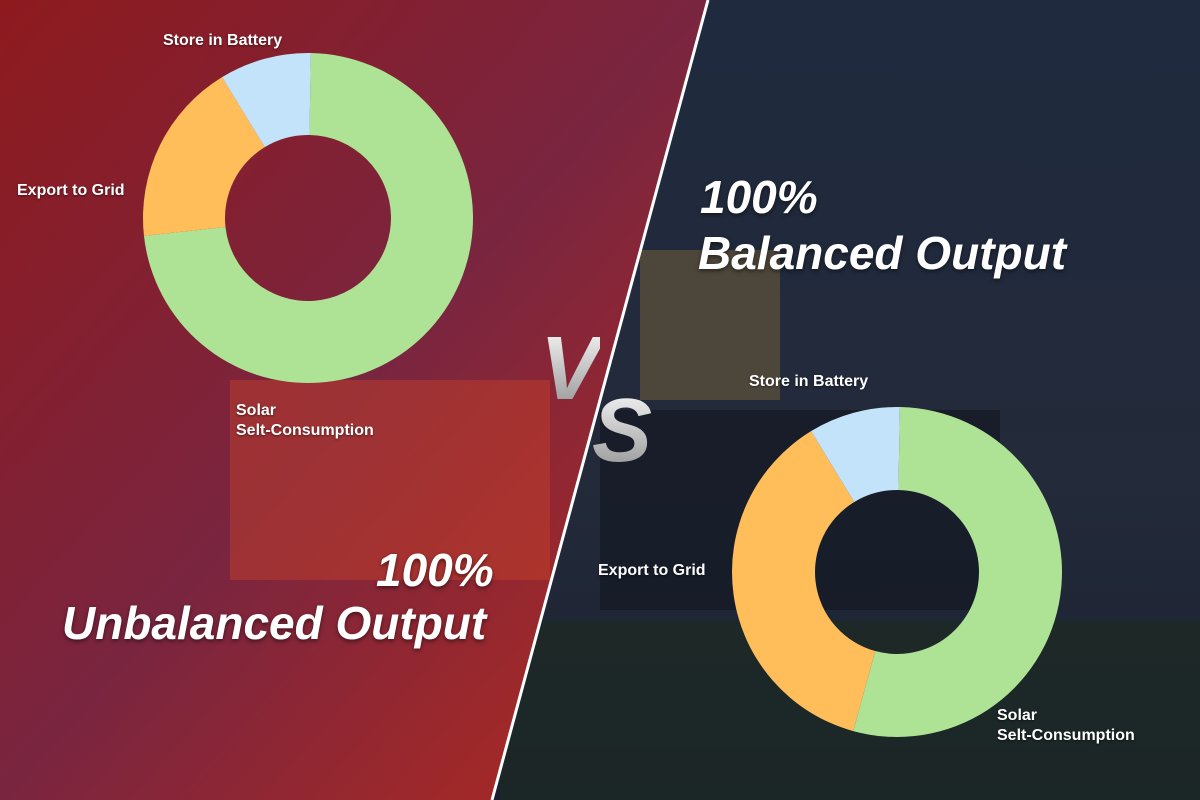 This screenshot has height=800, width=1200. I want to click on donut-chart-unbalanced, so click(308, 218).